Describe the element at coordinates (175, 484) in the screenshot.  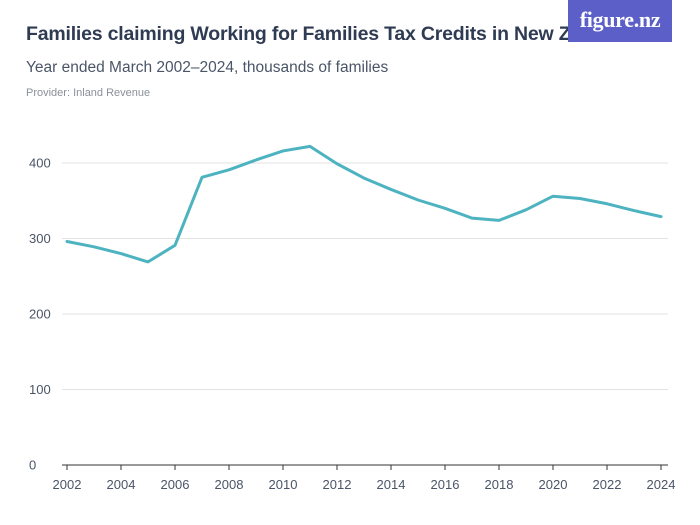
I see `x-tick-label-2006: 2006` at that location.